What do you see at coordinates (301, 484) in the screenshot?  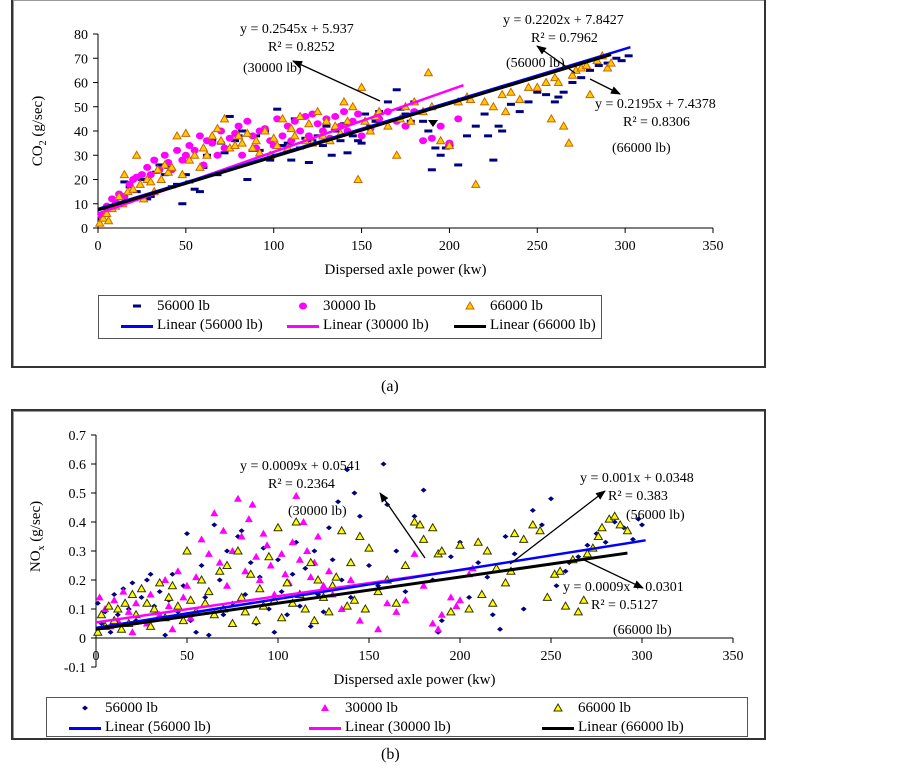 I see `r-squared: R² = 0.2364` at bounding box center [301, 484].